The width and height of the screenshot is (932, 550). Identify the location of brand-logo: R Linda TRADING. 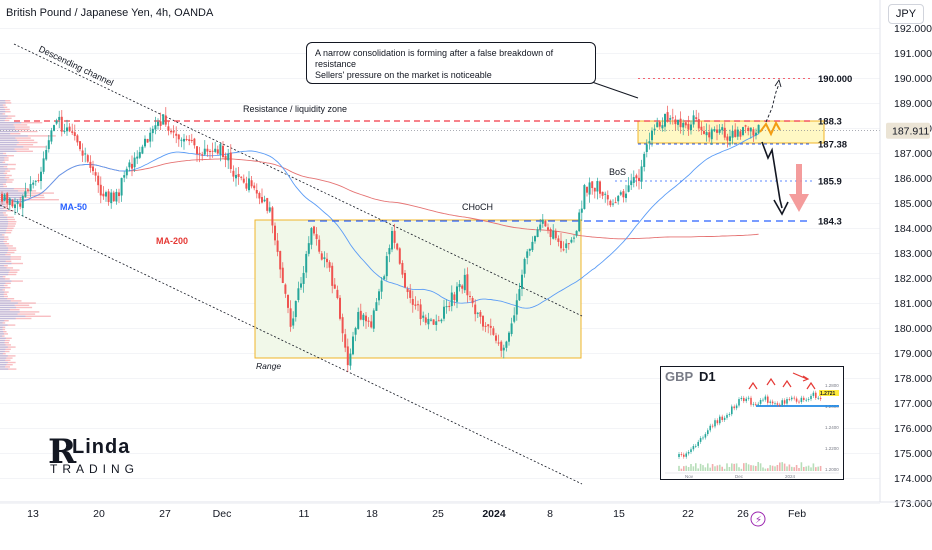
(98, 456).